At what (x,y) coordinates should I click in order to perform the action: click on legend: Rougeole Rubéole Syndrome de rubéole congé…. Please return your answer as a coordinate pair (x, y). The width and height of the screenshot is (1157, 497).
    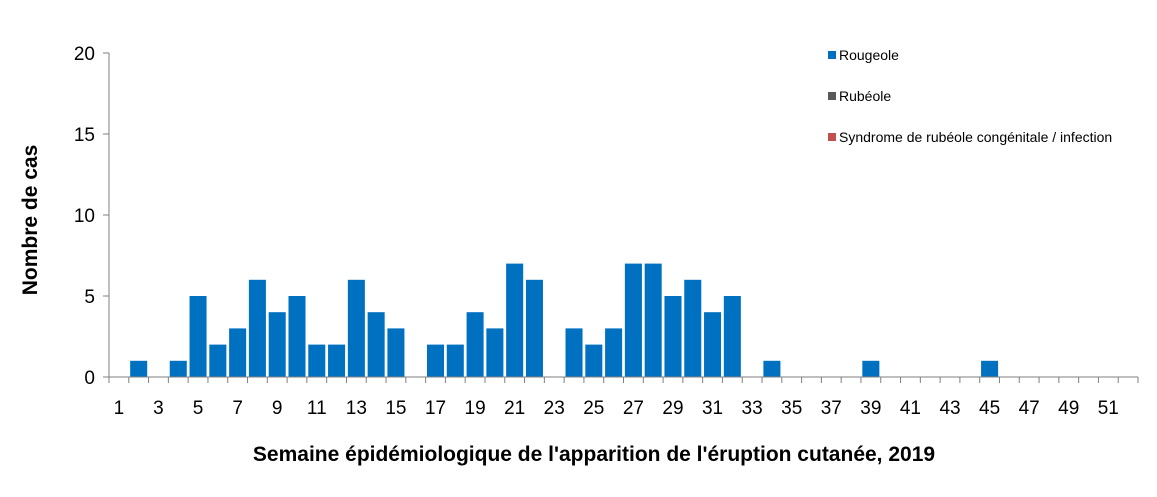
    Looking at the image, I should click on (970, 96).